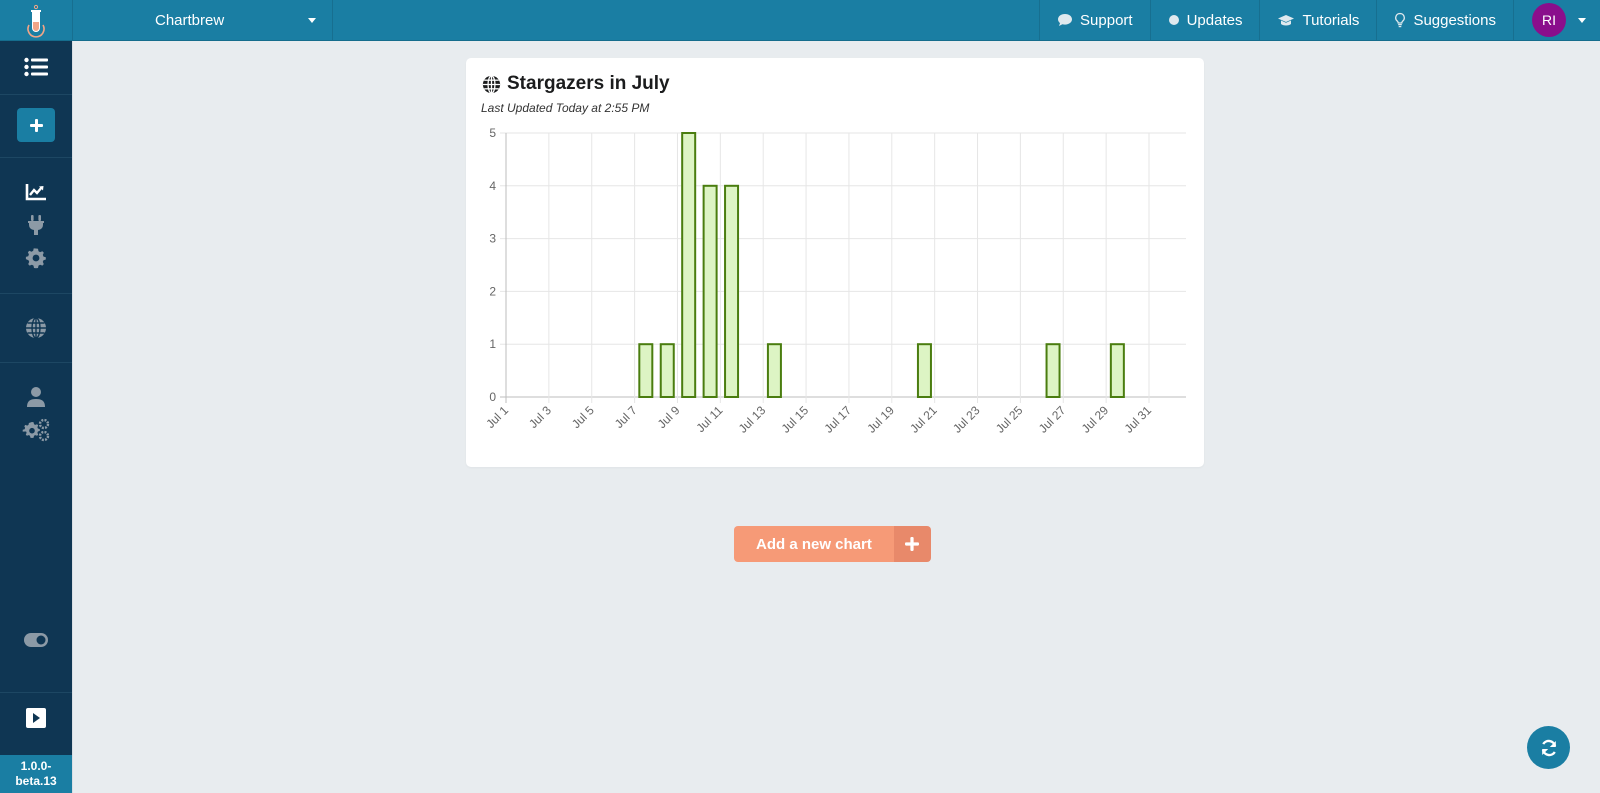 The height and width of the screenshot is (793, 1600). I want to click on sidebar-item-public-dashboard, so click(36, 328).